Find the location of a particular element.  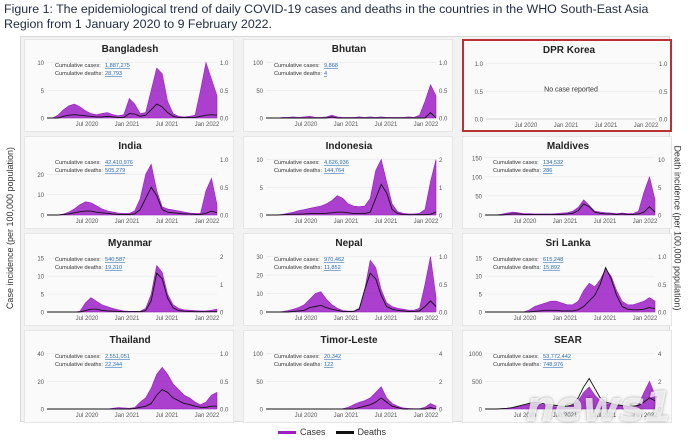

y-axis-right-label: Death incidence (per 100,000 population) is located at coordinates (678, 228).